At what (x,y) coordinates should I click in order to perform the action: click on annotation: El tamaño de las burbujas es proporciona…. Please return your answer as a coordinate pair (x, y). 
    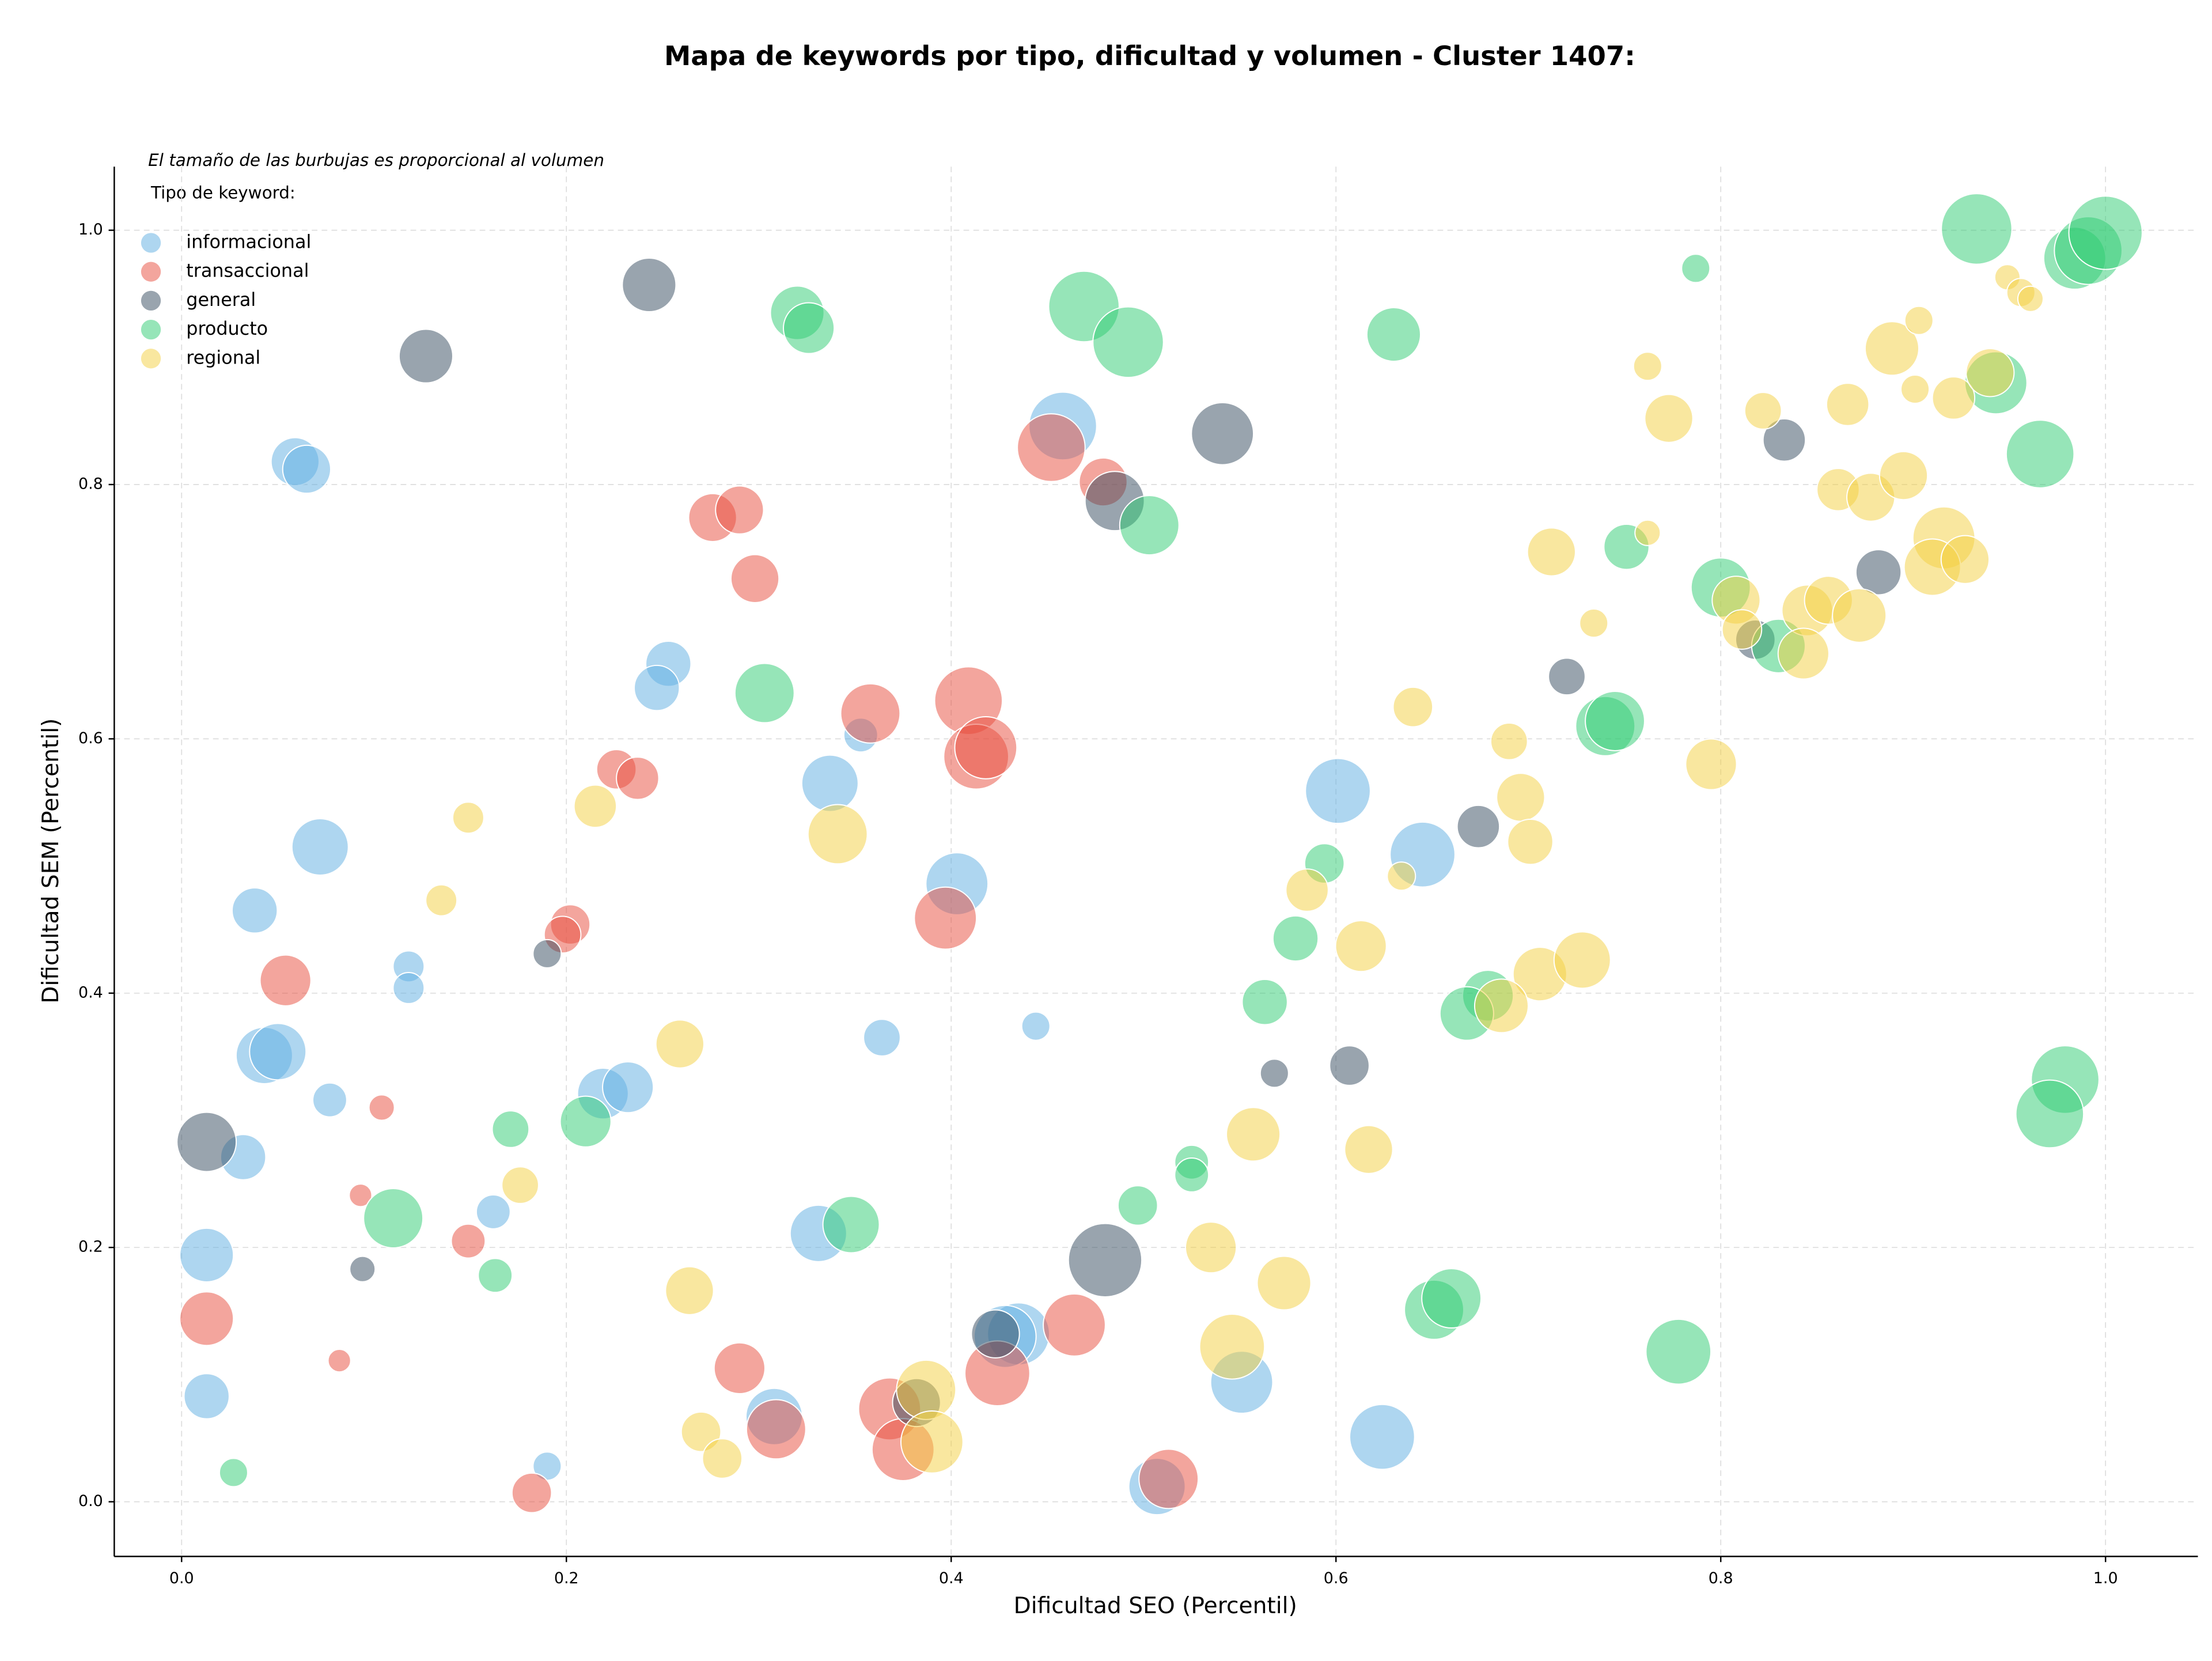
    Looking at the image, I should click on (376, 160).